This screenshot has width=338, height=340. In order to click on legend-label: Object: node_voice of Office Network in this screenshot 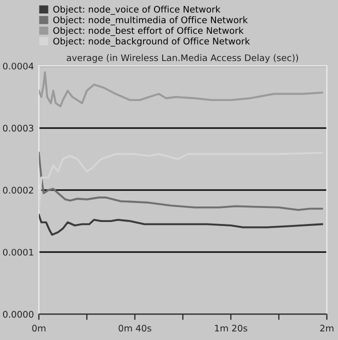, I will do `click(136, 10)`.